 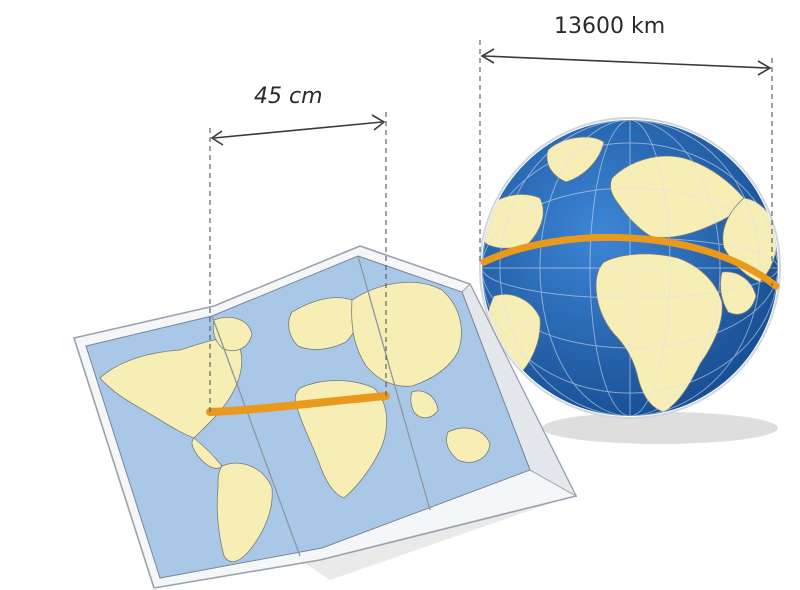 I want to click on map-australia, so click(x=468, y=445).